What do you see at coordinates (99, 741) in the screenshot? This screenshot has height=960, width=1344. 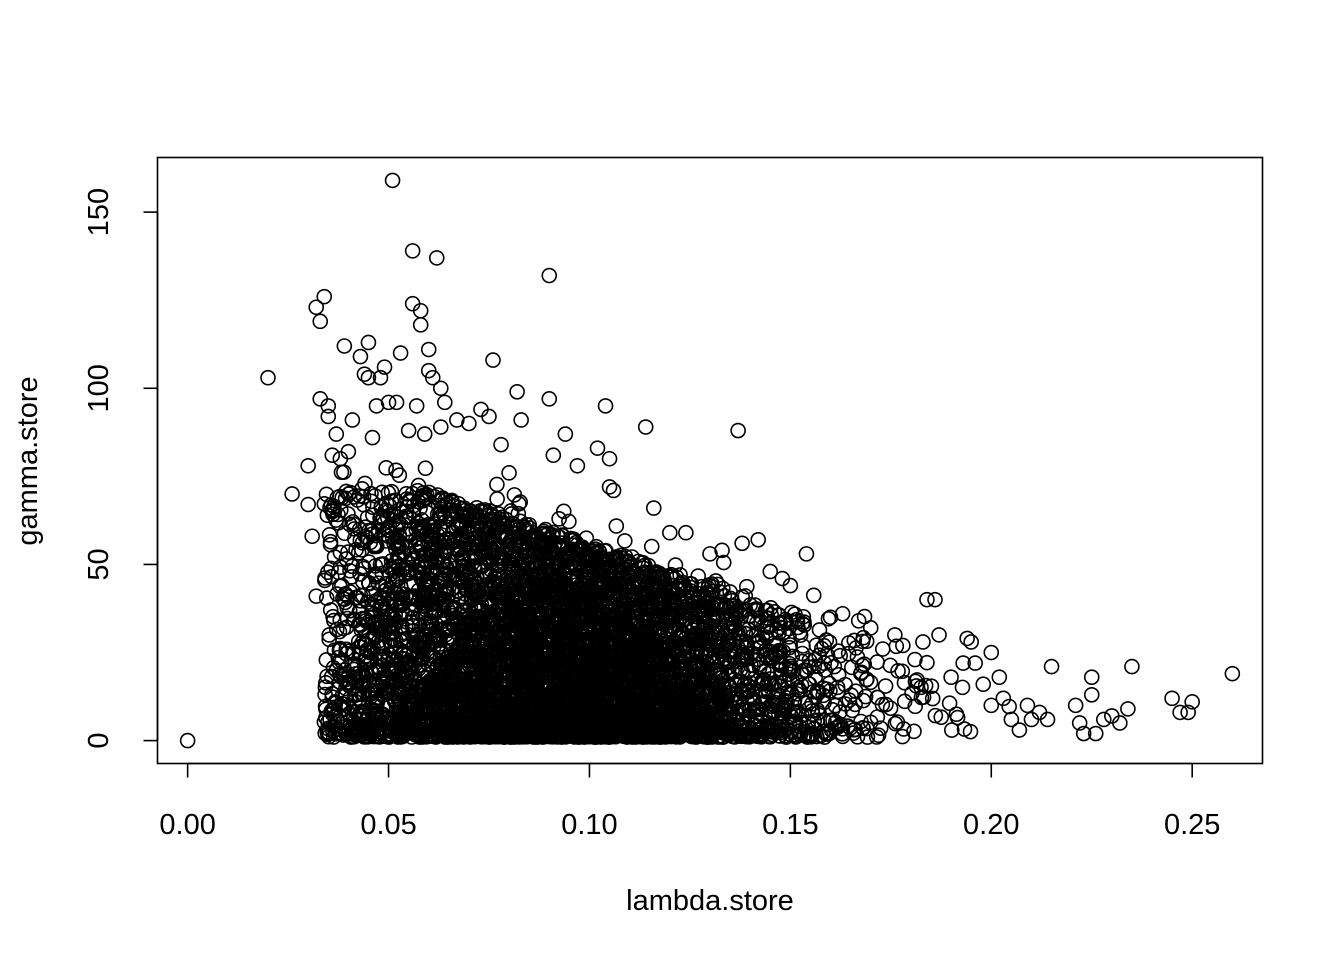 I see `y-tick-label: 0` at bounding box center [99, 741].